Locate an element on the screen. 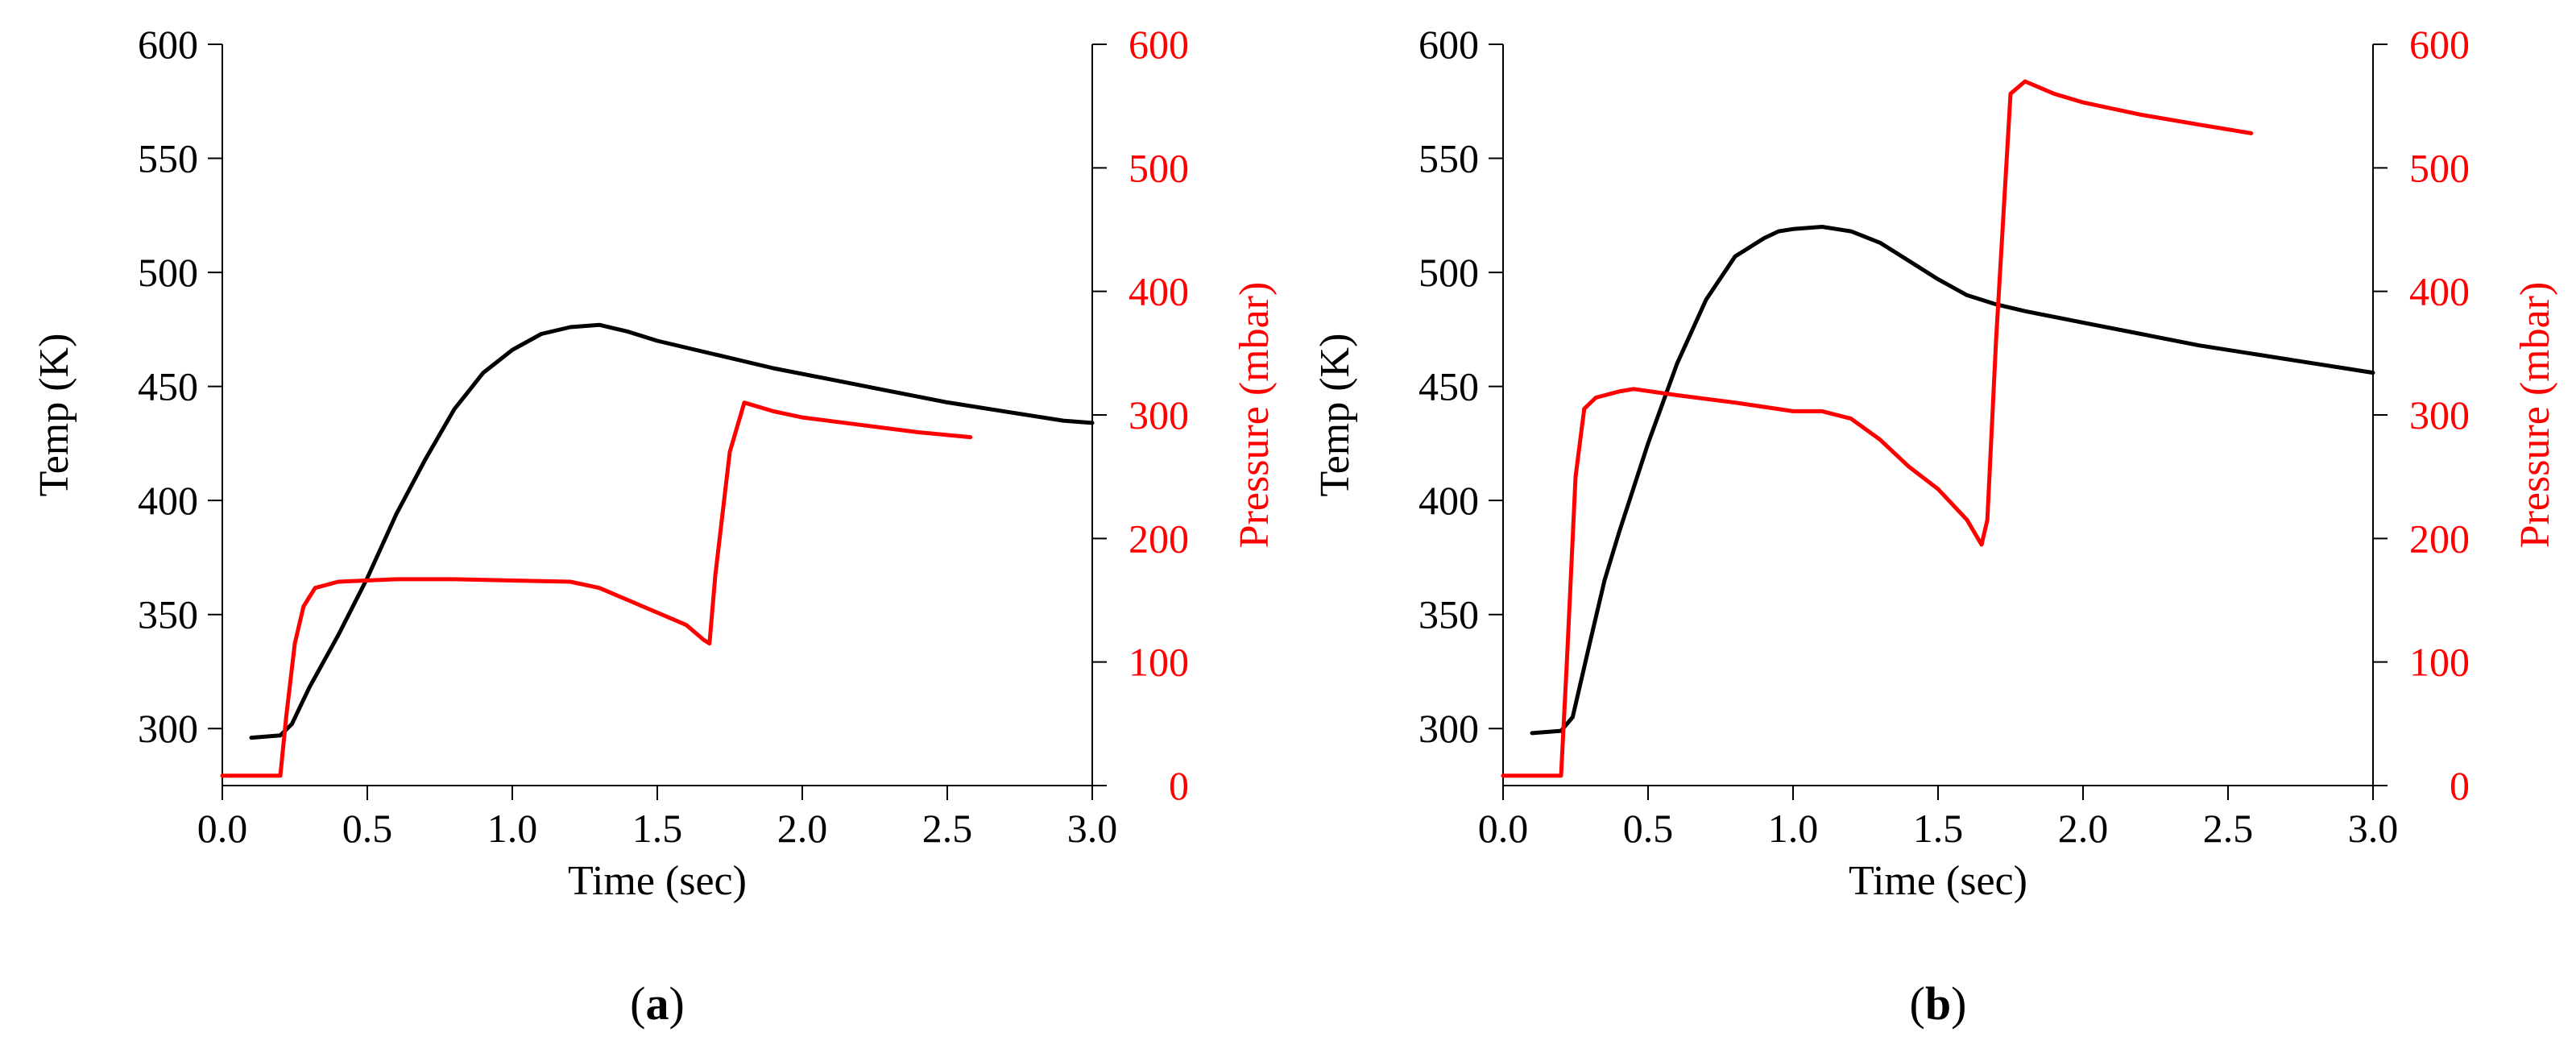  temperature-series-line is located at coordinates (672, 531).